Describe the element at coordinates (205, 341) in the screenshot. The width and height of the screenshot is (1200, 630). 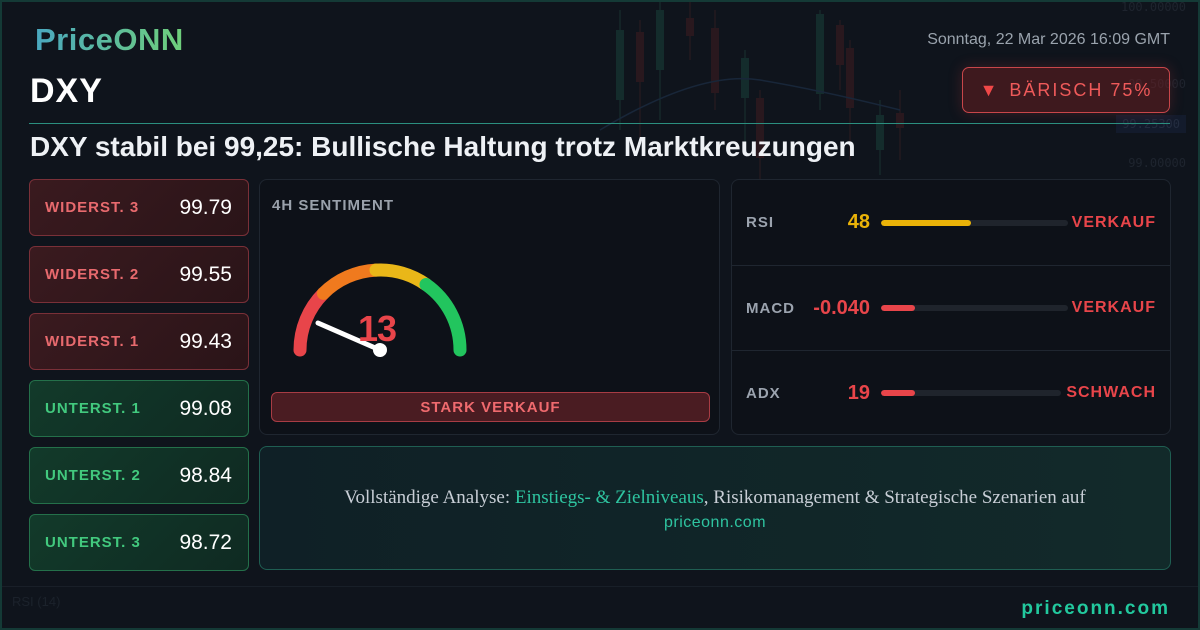
I see `level-value: 99.43` at that location.